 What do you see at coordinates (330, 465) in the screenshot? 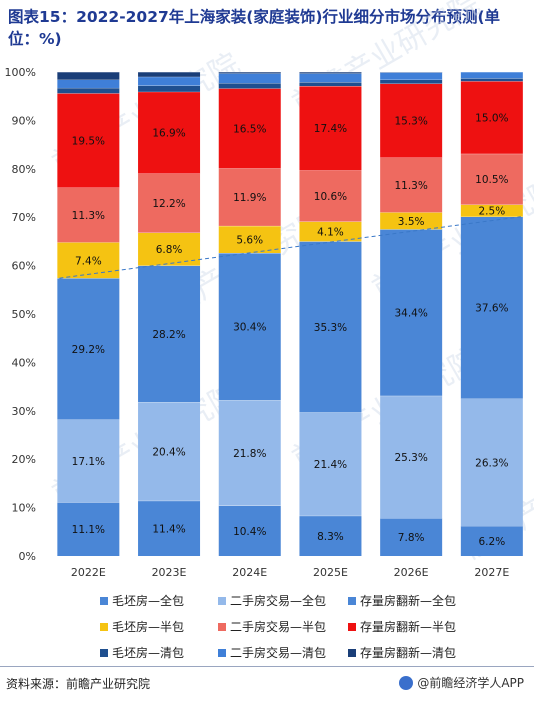
I see `data-label: 21.4%` at bounding box center [330, 465].